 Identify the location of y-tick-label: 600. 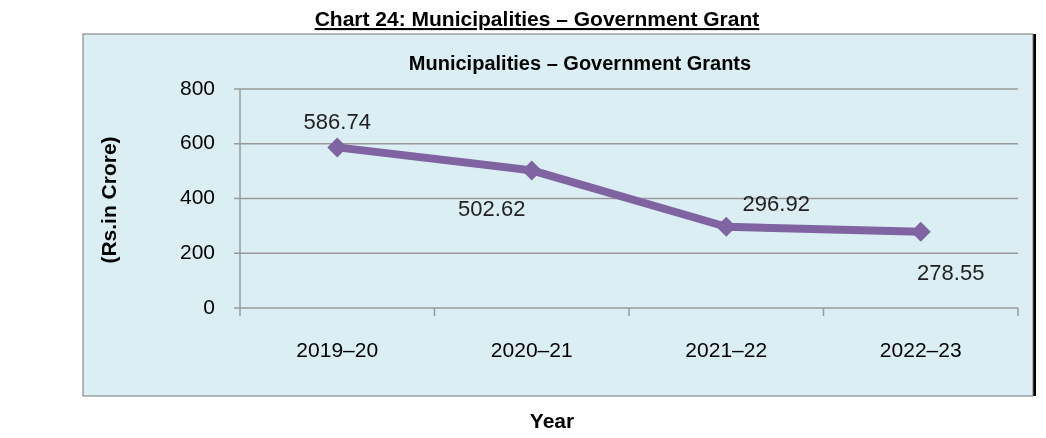
(197, 142).